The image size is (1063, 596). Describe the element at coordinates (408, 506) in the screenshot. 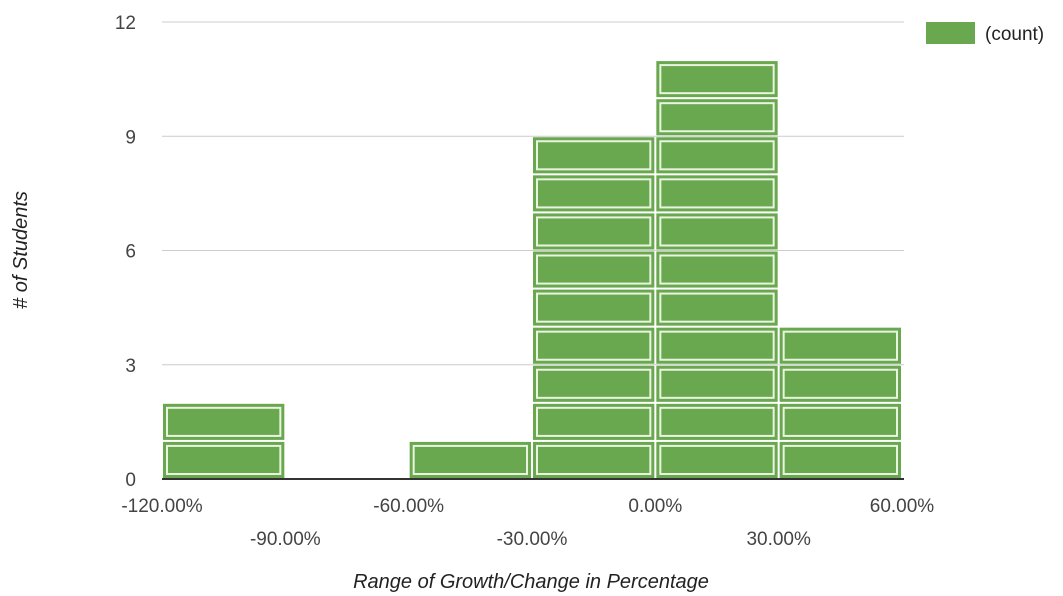

I see `x-tick-label: -60.00%` at that location.